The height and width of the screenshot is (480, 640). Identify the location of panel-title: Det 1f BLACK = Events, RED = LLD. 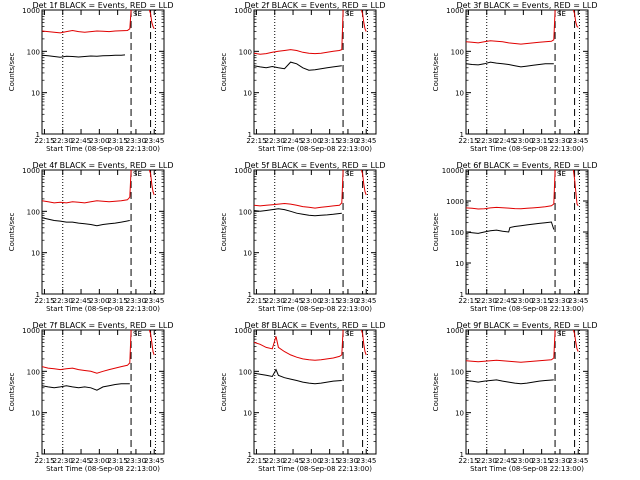
(102, 5).